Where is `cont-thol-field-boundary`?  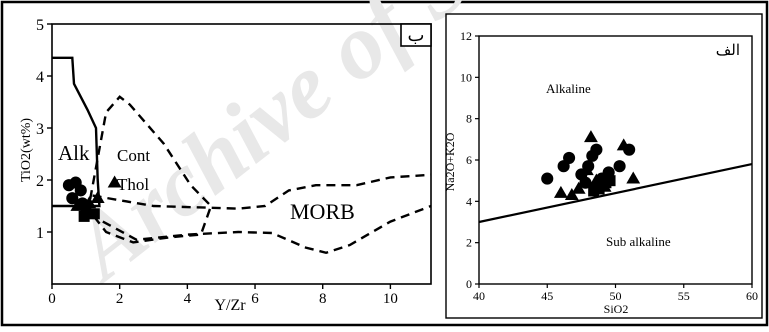
cont-thol-field-boundary is located at coordinates (148, 169).